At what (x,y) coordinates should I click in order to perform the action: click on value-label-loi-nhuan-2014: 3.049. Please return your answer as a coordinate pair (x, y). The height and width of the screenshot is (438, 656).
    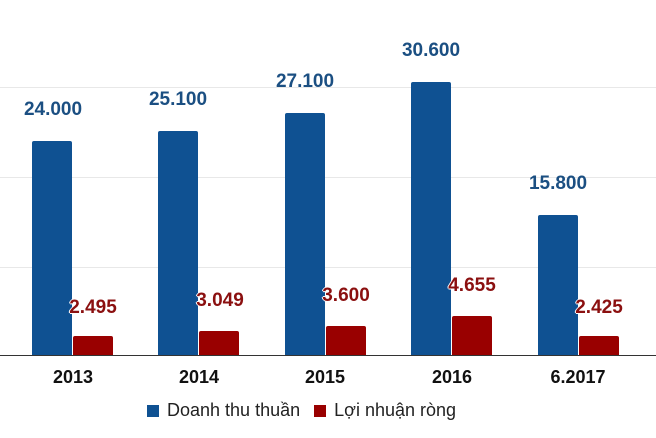
    Looking at the image, I should click on (220, 300).